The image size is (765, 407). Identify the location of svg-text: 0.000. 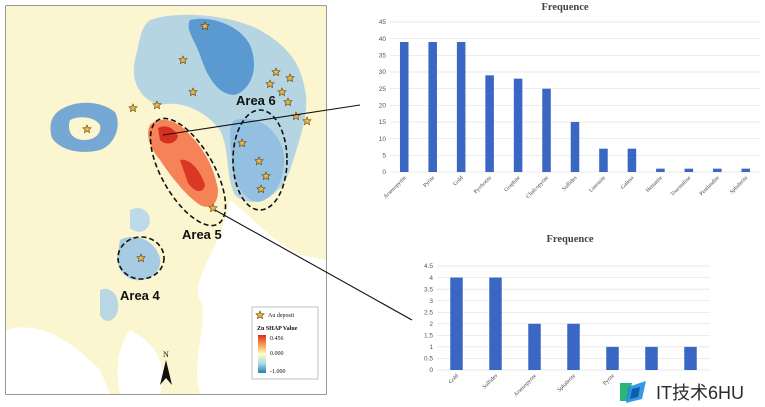
(277, 354).